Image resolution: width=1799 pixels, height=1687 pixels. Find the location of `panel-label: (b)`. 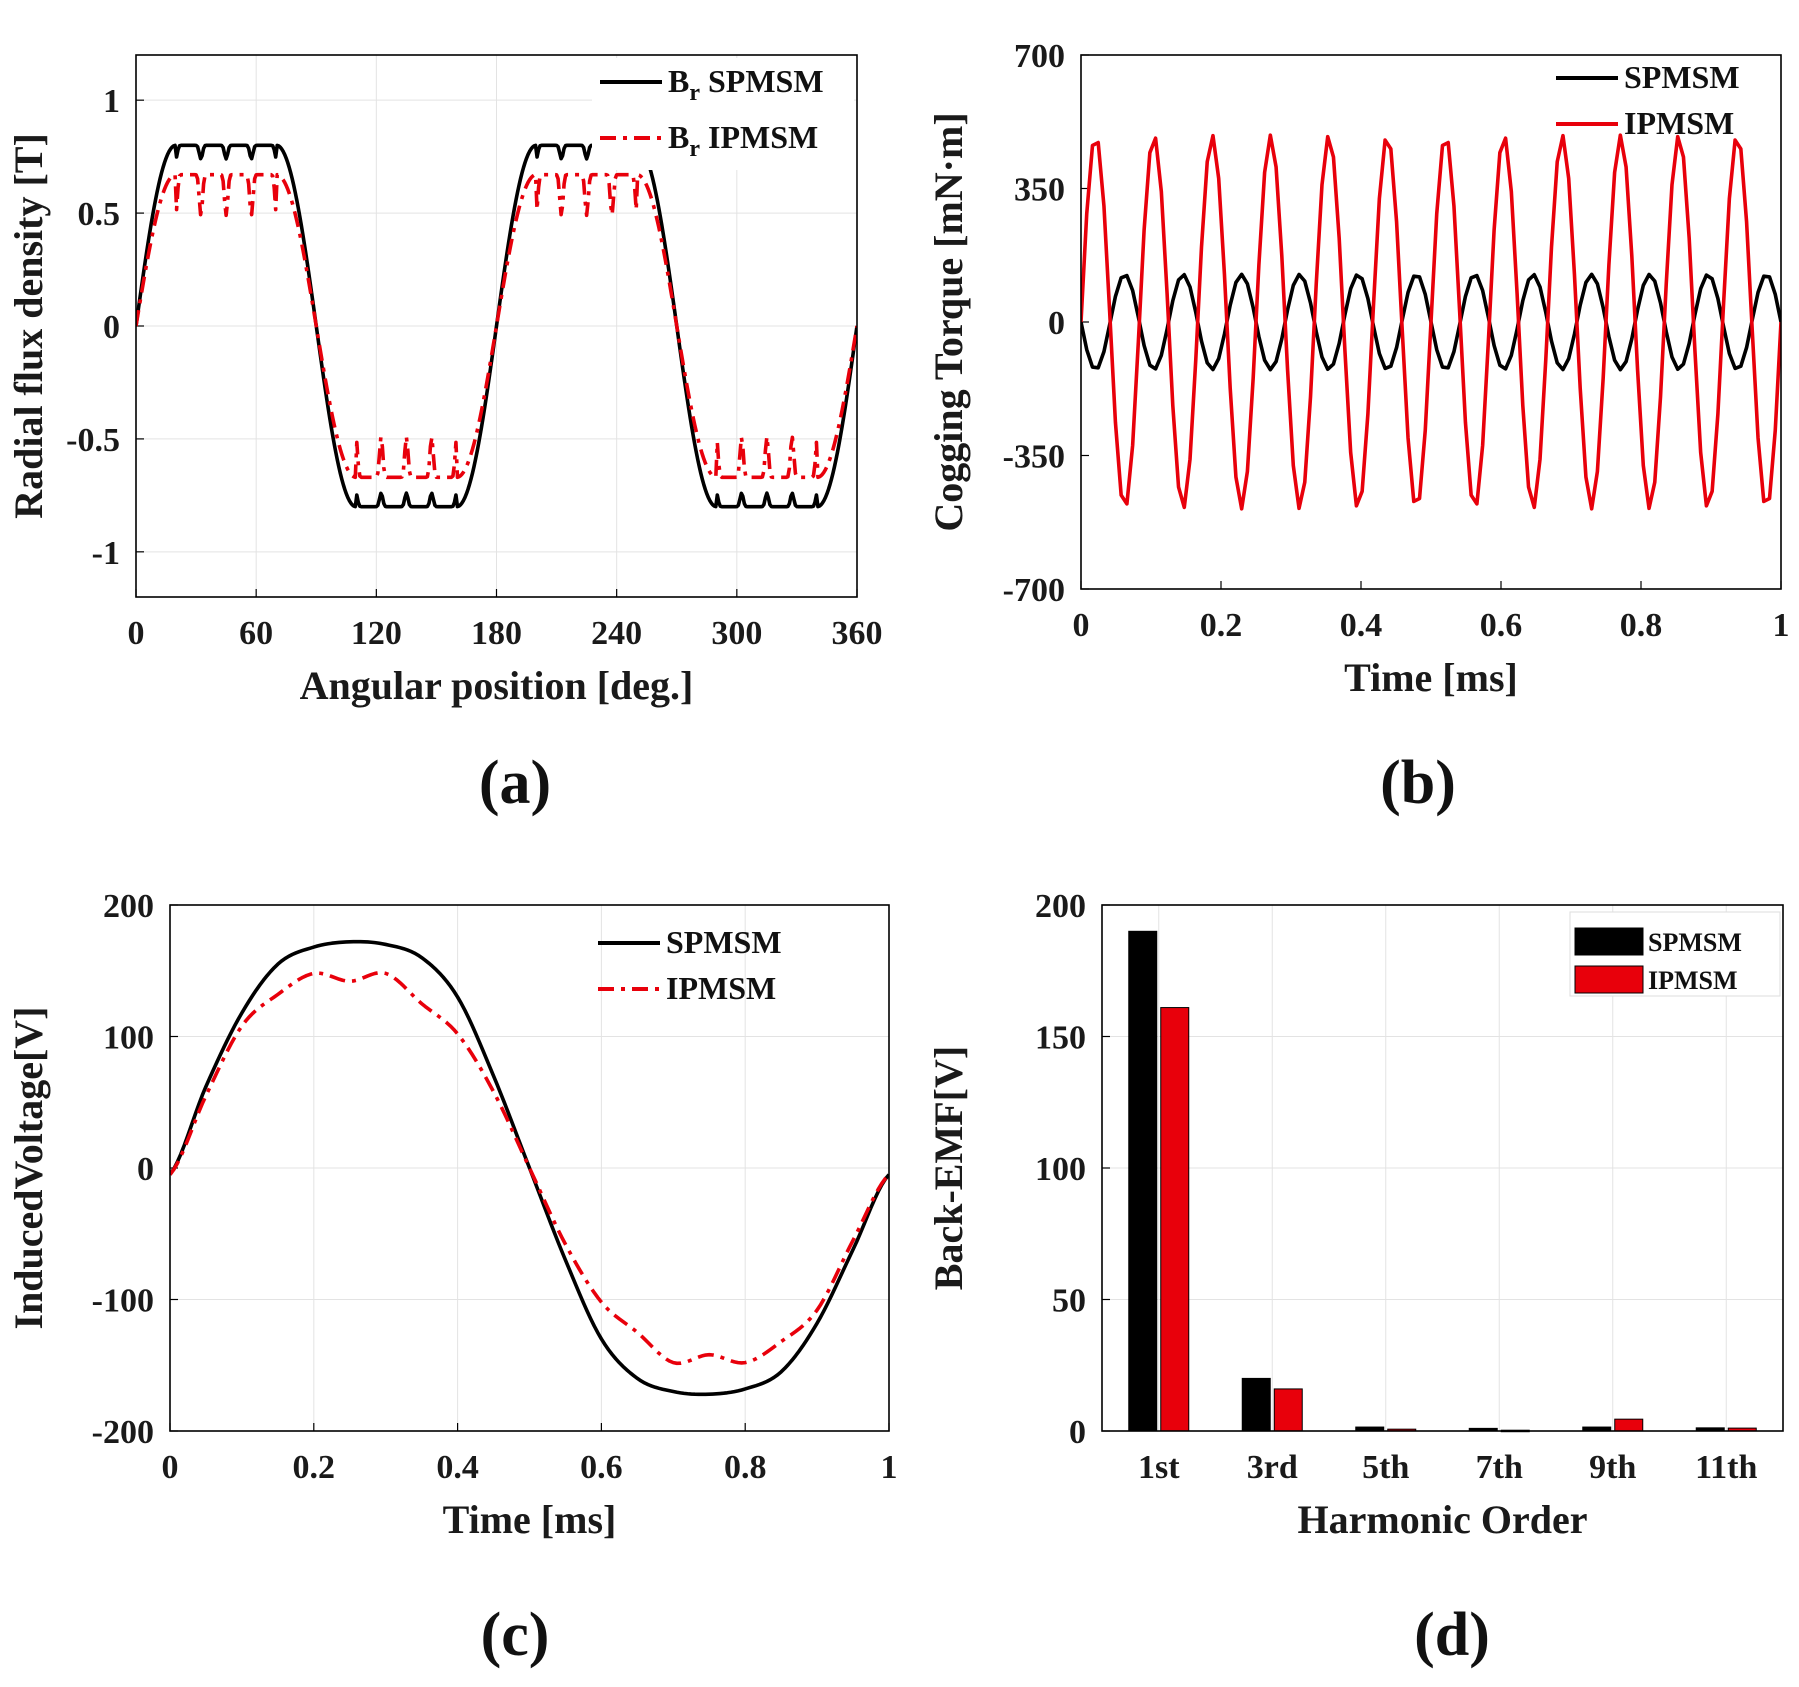

panel-label: (b) is located at coordinates (1418, 783).